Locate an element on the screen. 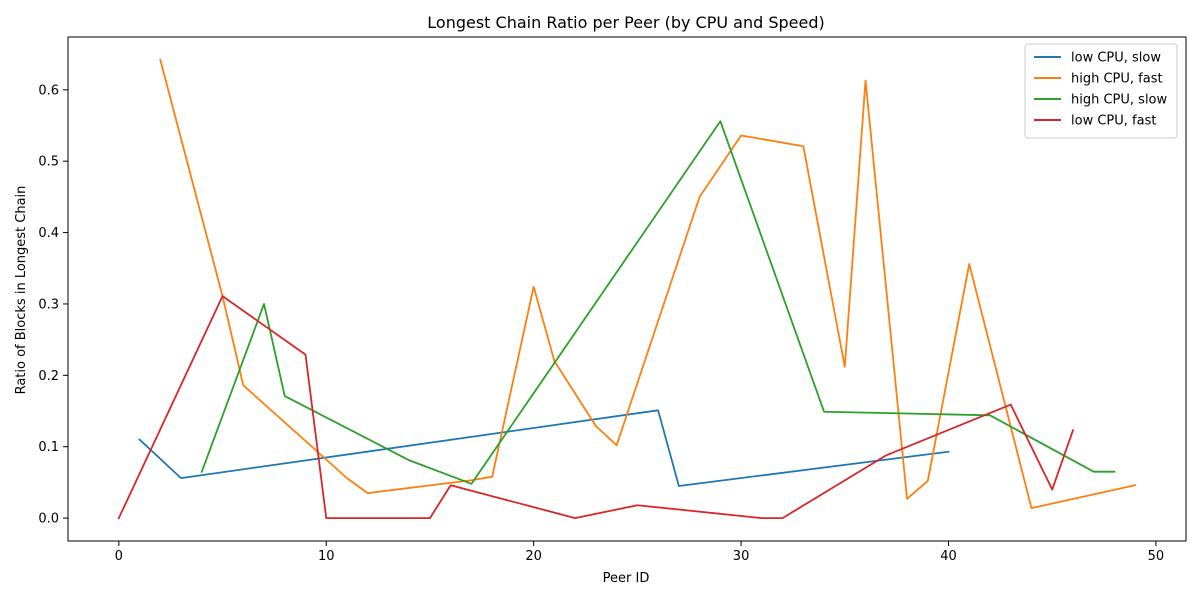  legend-box is located at coordinates (1101, 91).